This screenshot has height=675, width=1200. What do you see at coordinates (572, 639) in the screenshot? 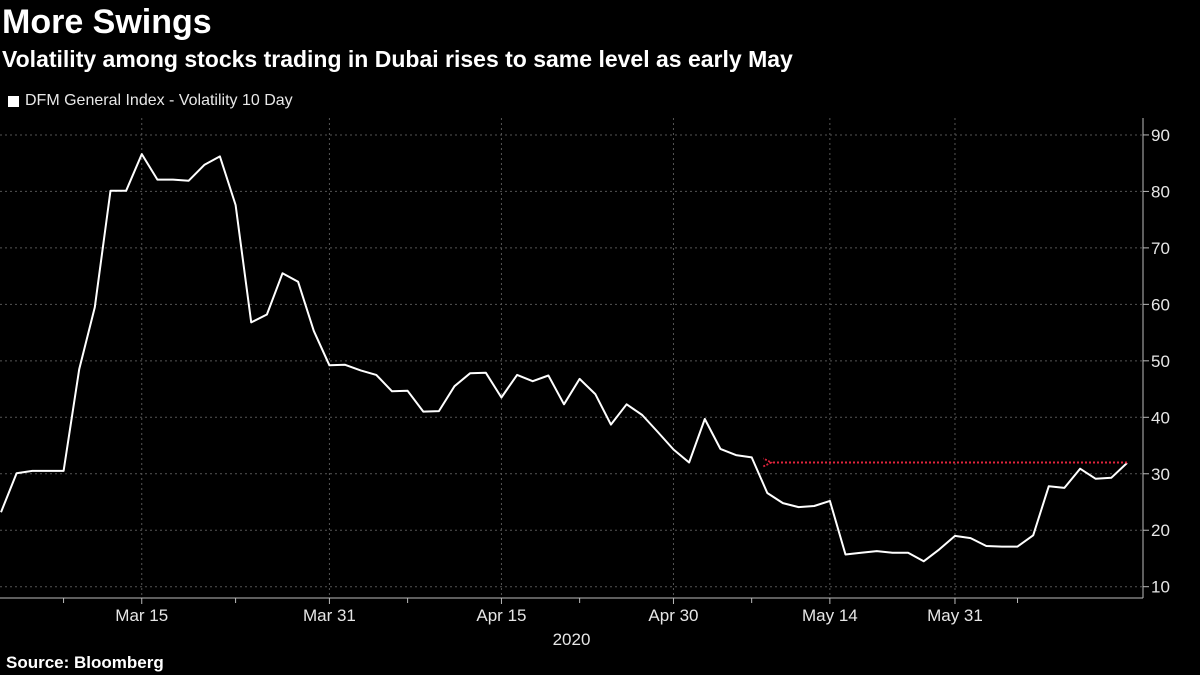
I see `x-year-label: 2020` at bounding box center [572, 639].